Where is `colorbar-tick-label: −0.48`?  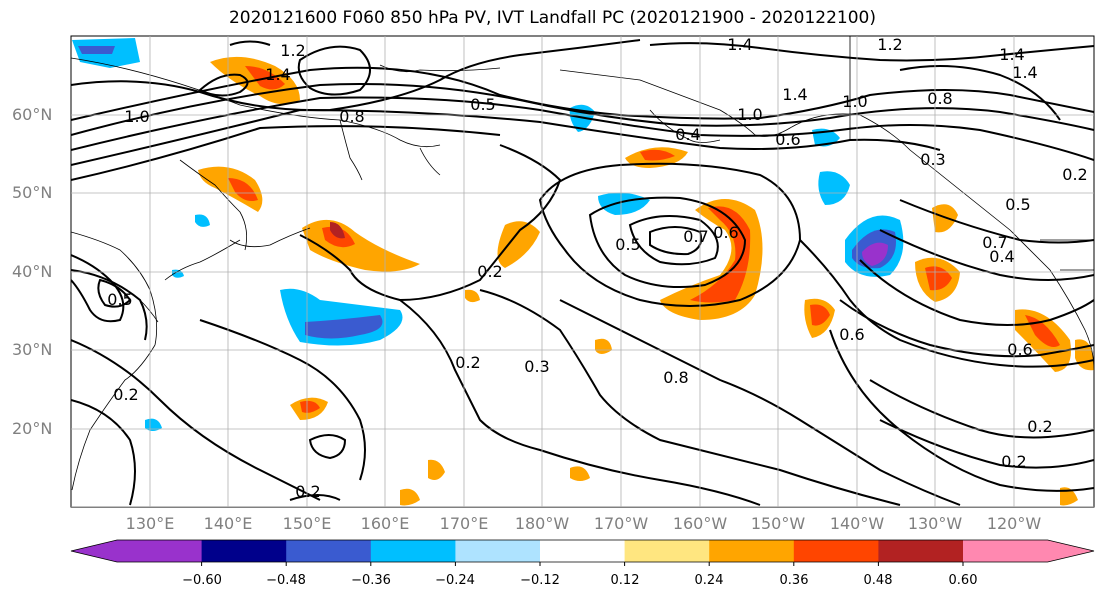 colorbar-tick-label: −0.48 is located at coordinates (286, 580).